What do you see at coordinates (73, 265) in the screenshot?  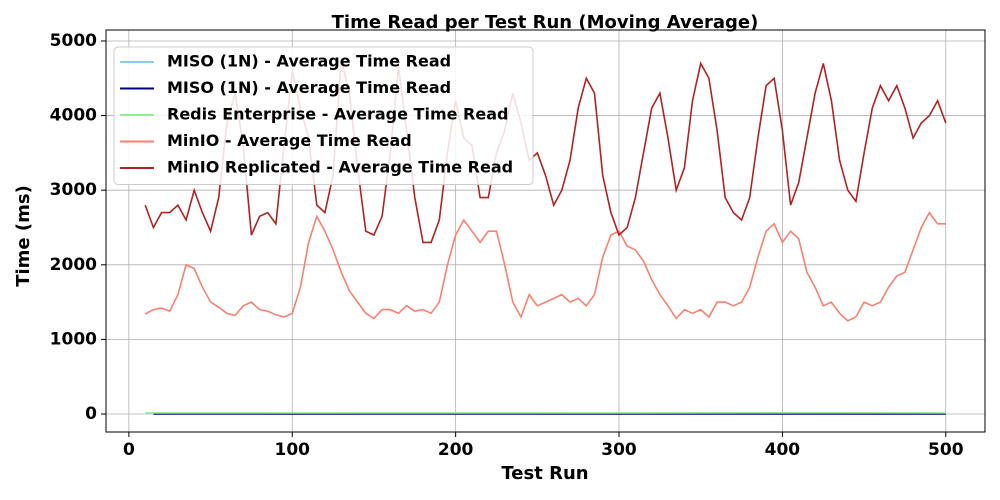 I see `y-tick-label: 2000` at bounding box center [73, 265].